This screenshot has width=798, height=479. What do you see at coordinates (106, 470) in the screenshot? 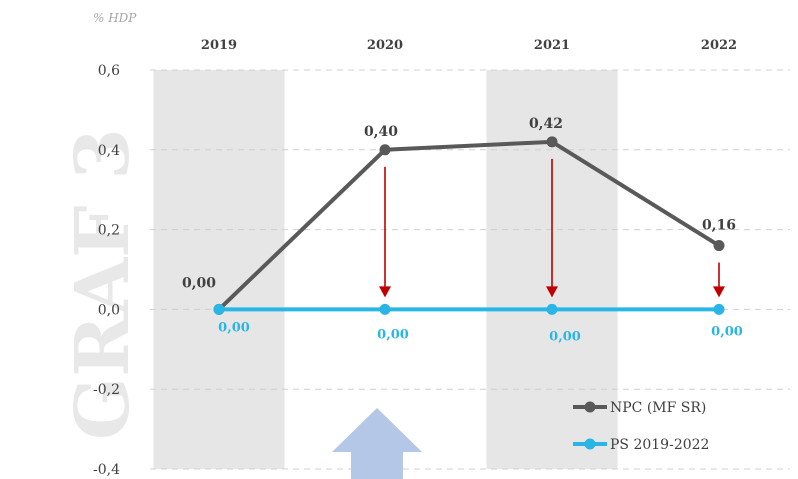
I see `y-tick-label: -0,4` at bounding box center [106, 470].